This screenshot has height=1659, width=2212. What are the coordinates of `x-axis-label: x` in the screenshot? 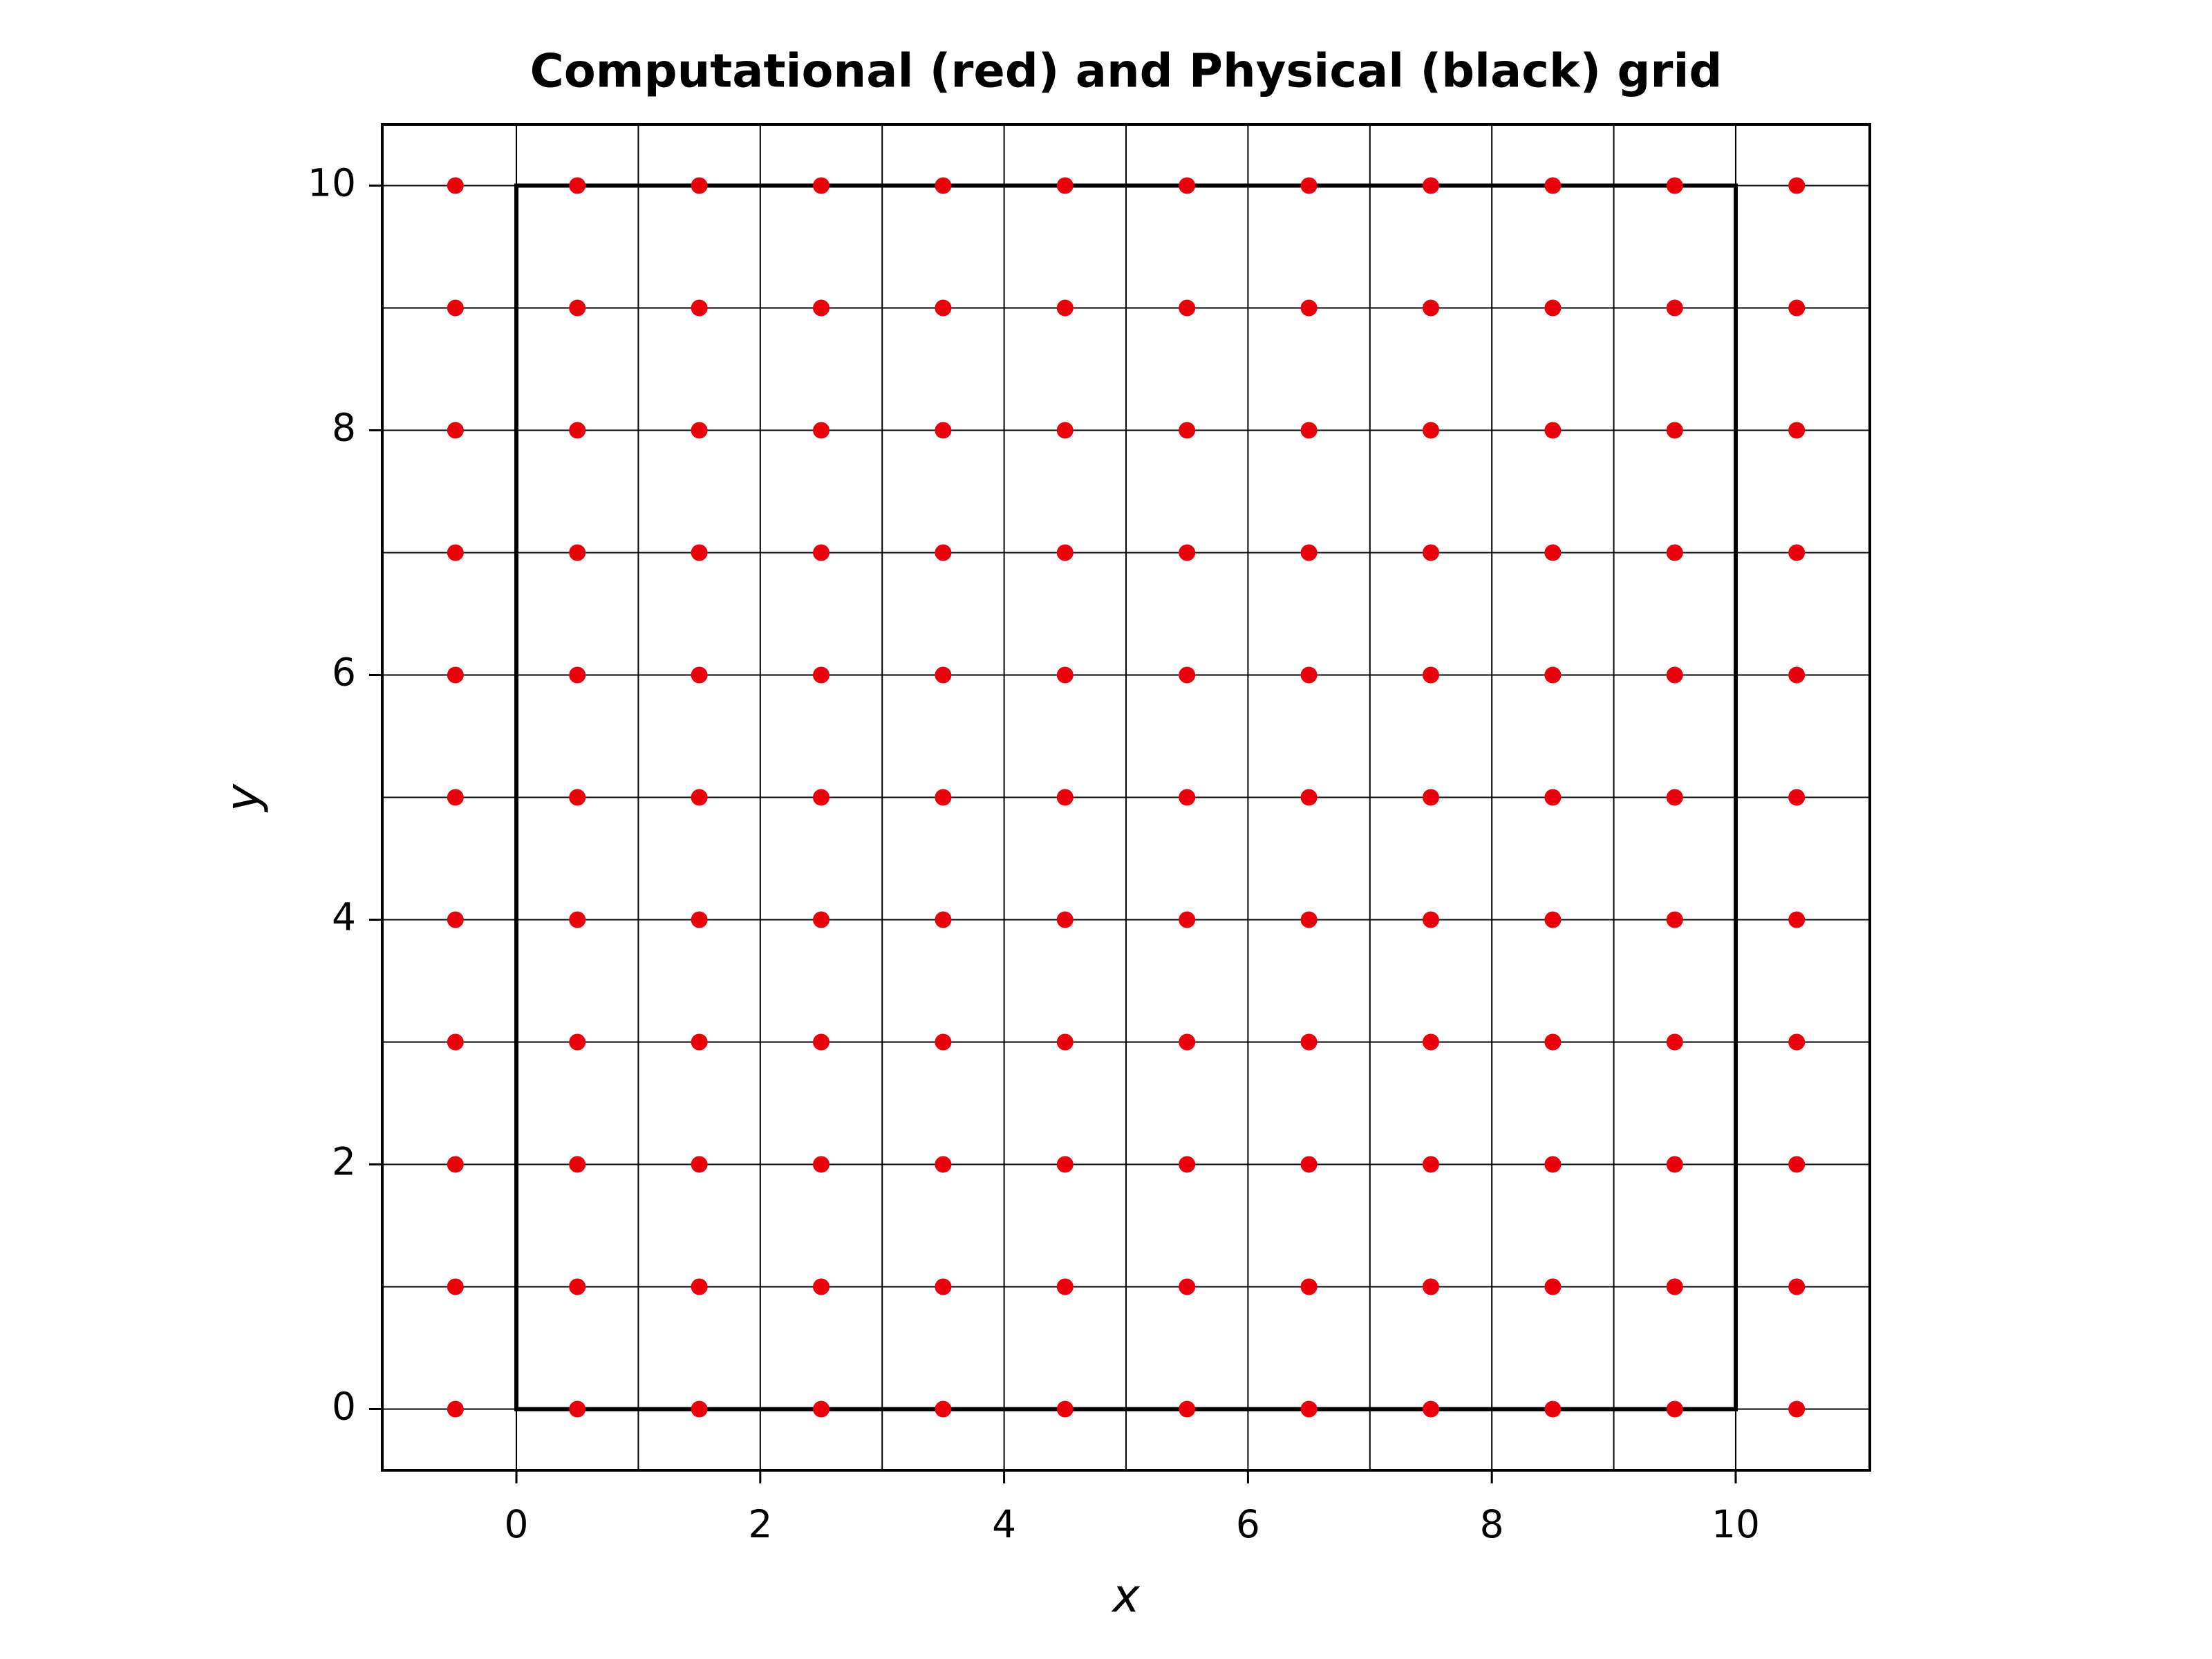 It's located at (1126, 1596).